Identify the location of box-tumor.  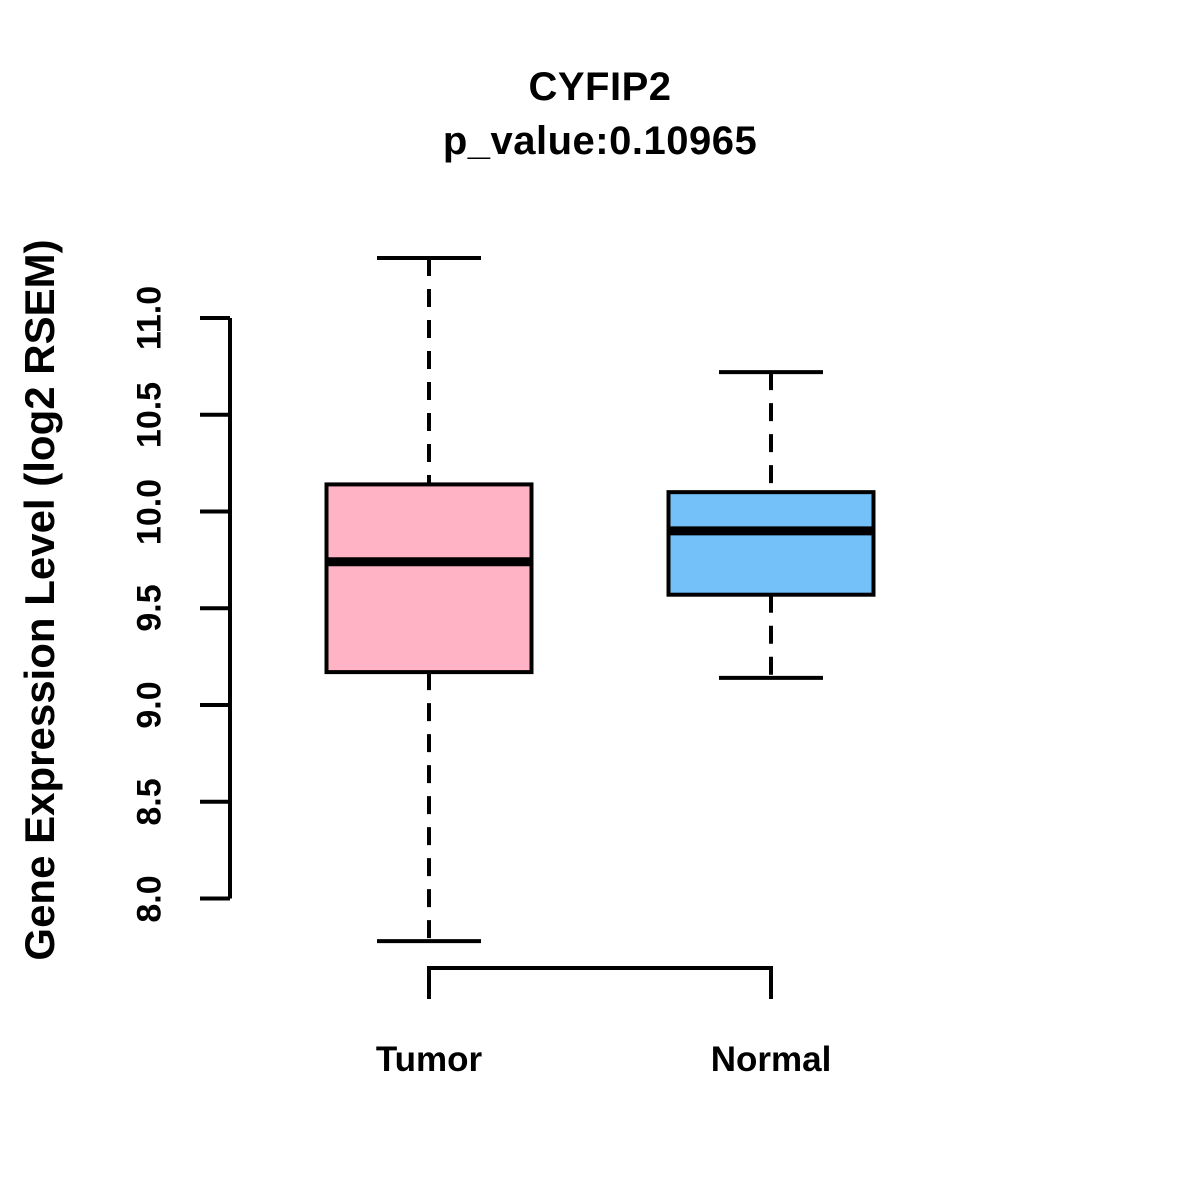
(429, 578).